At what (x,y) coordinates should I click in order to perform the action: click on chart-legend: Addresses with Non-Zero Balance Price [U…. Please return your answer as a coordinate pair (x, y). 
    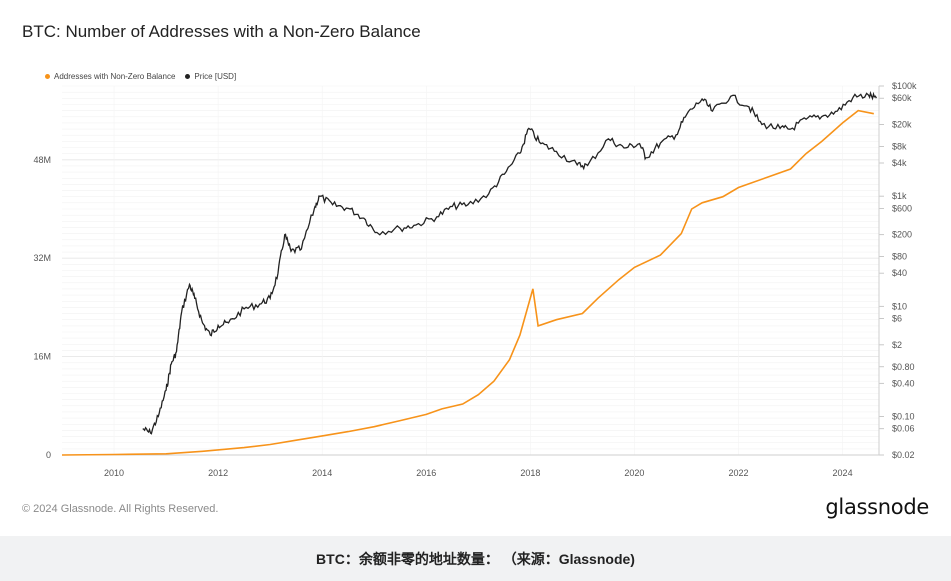
    Looking at the image, I should click on (140, 76).